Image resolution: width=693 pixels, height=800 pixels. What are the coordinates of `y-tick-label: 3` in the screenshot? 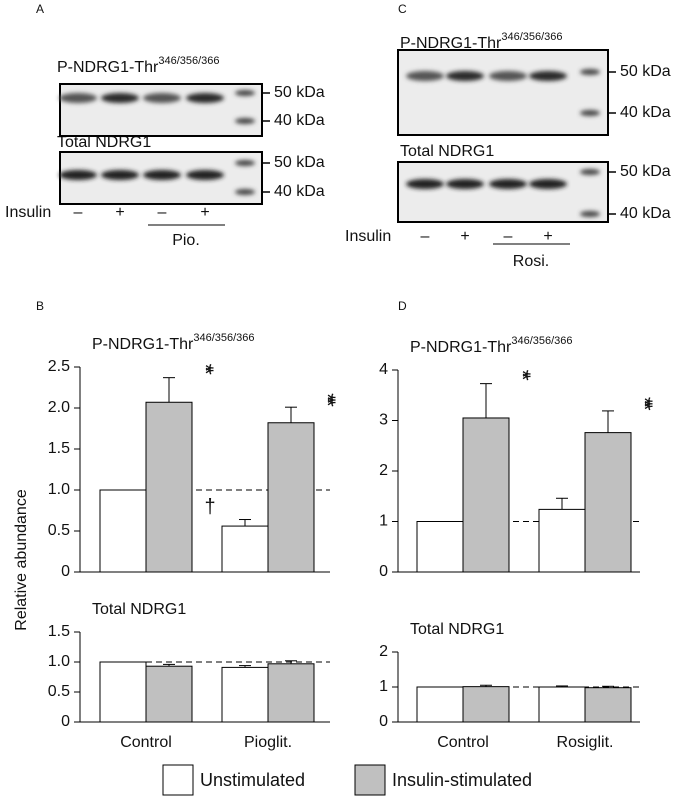 It's located at (383, 420).